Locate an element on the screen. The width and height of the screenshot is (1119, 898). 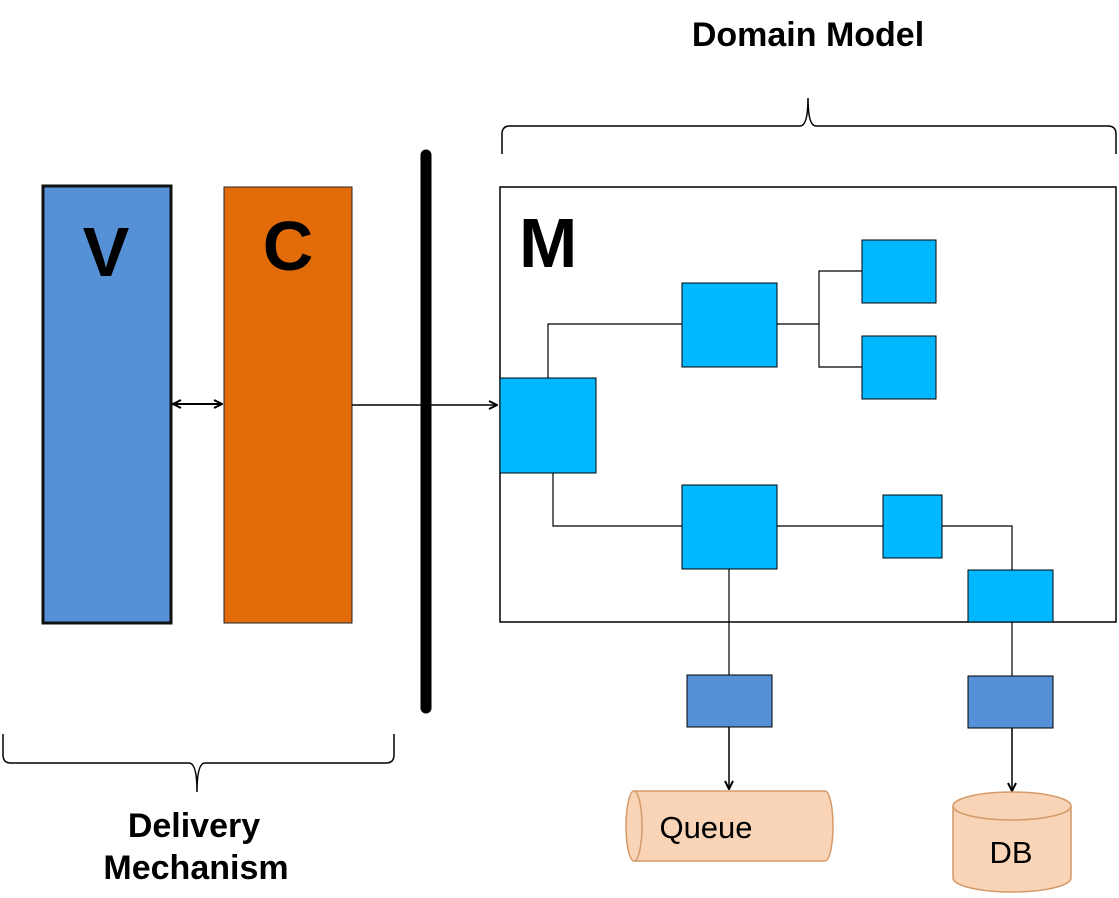
controller-label: C is located at coordinates (288, 246).